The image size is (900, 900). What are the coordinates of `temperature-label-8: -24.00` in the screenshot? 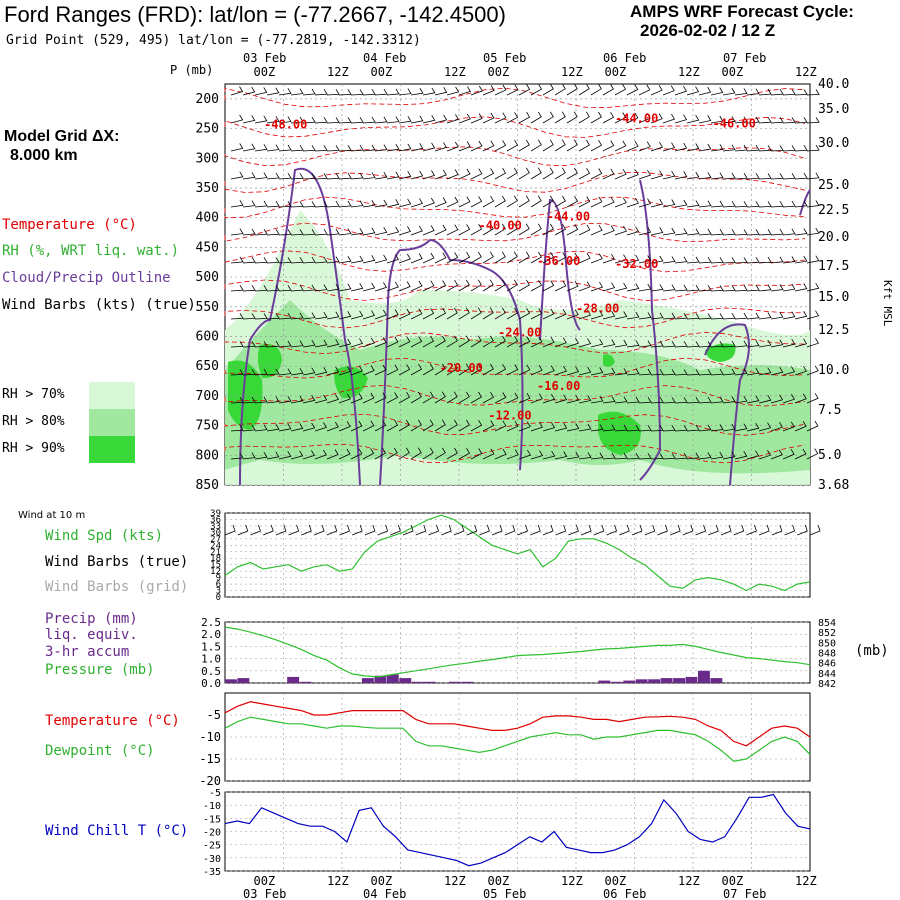 It's located at (519, 332).